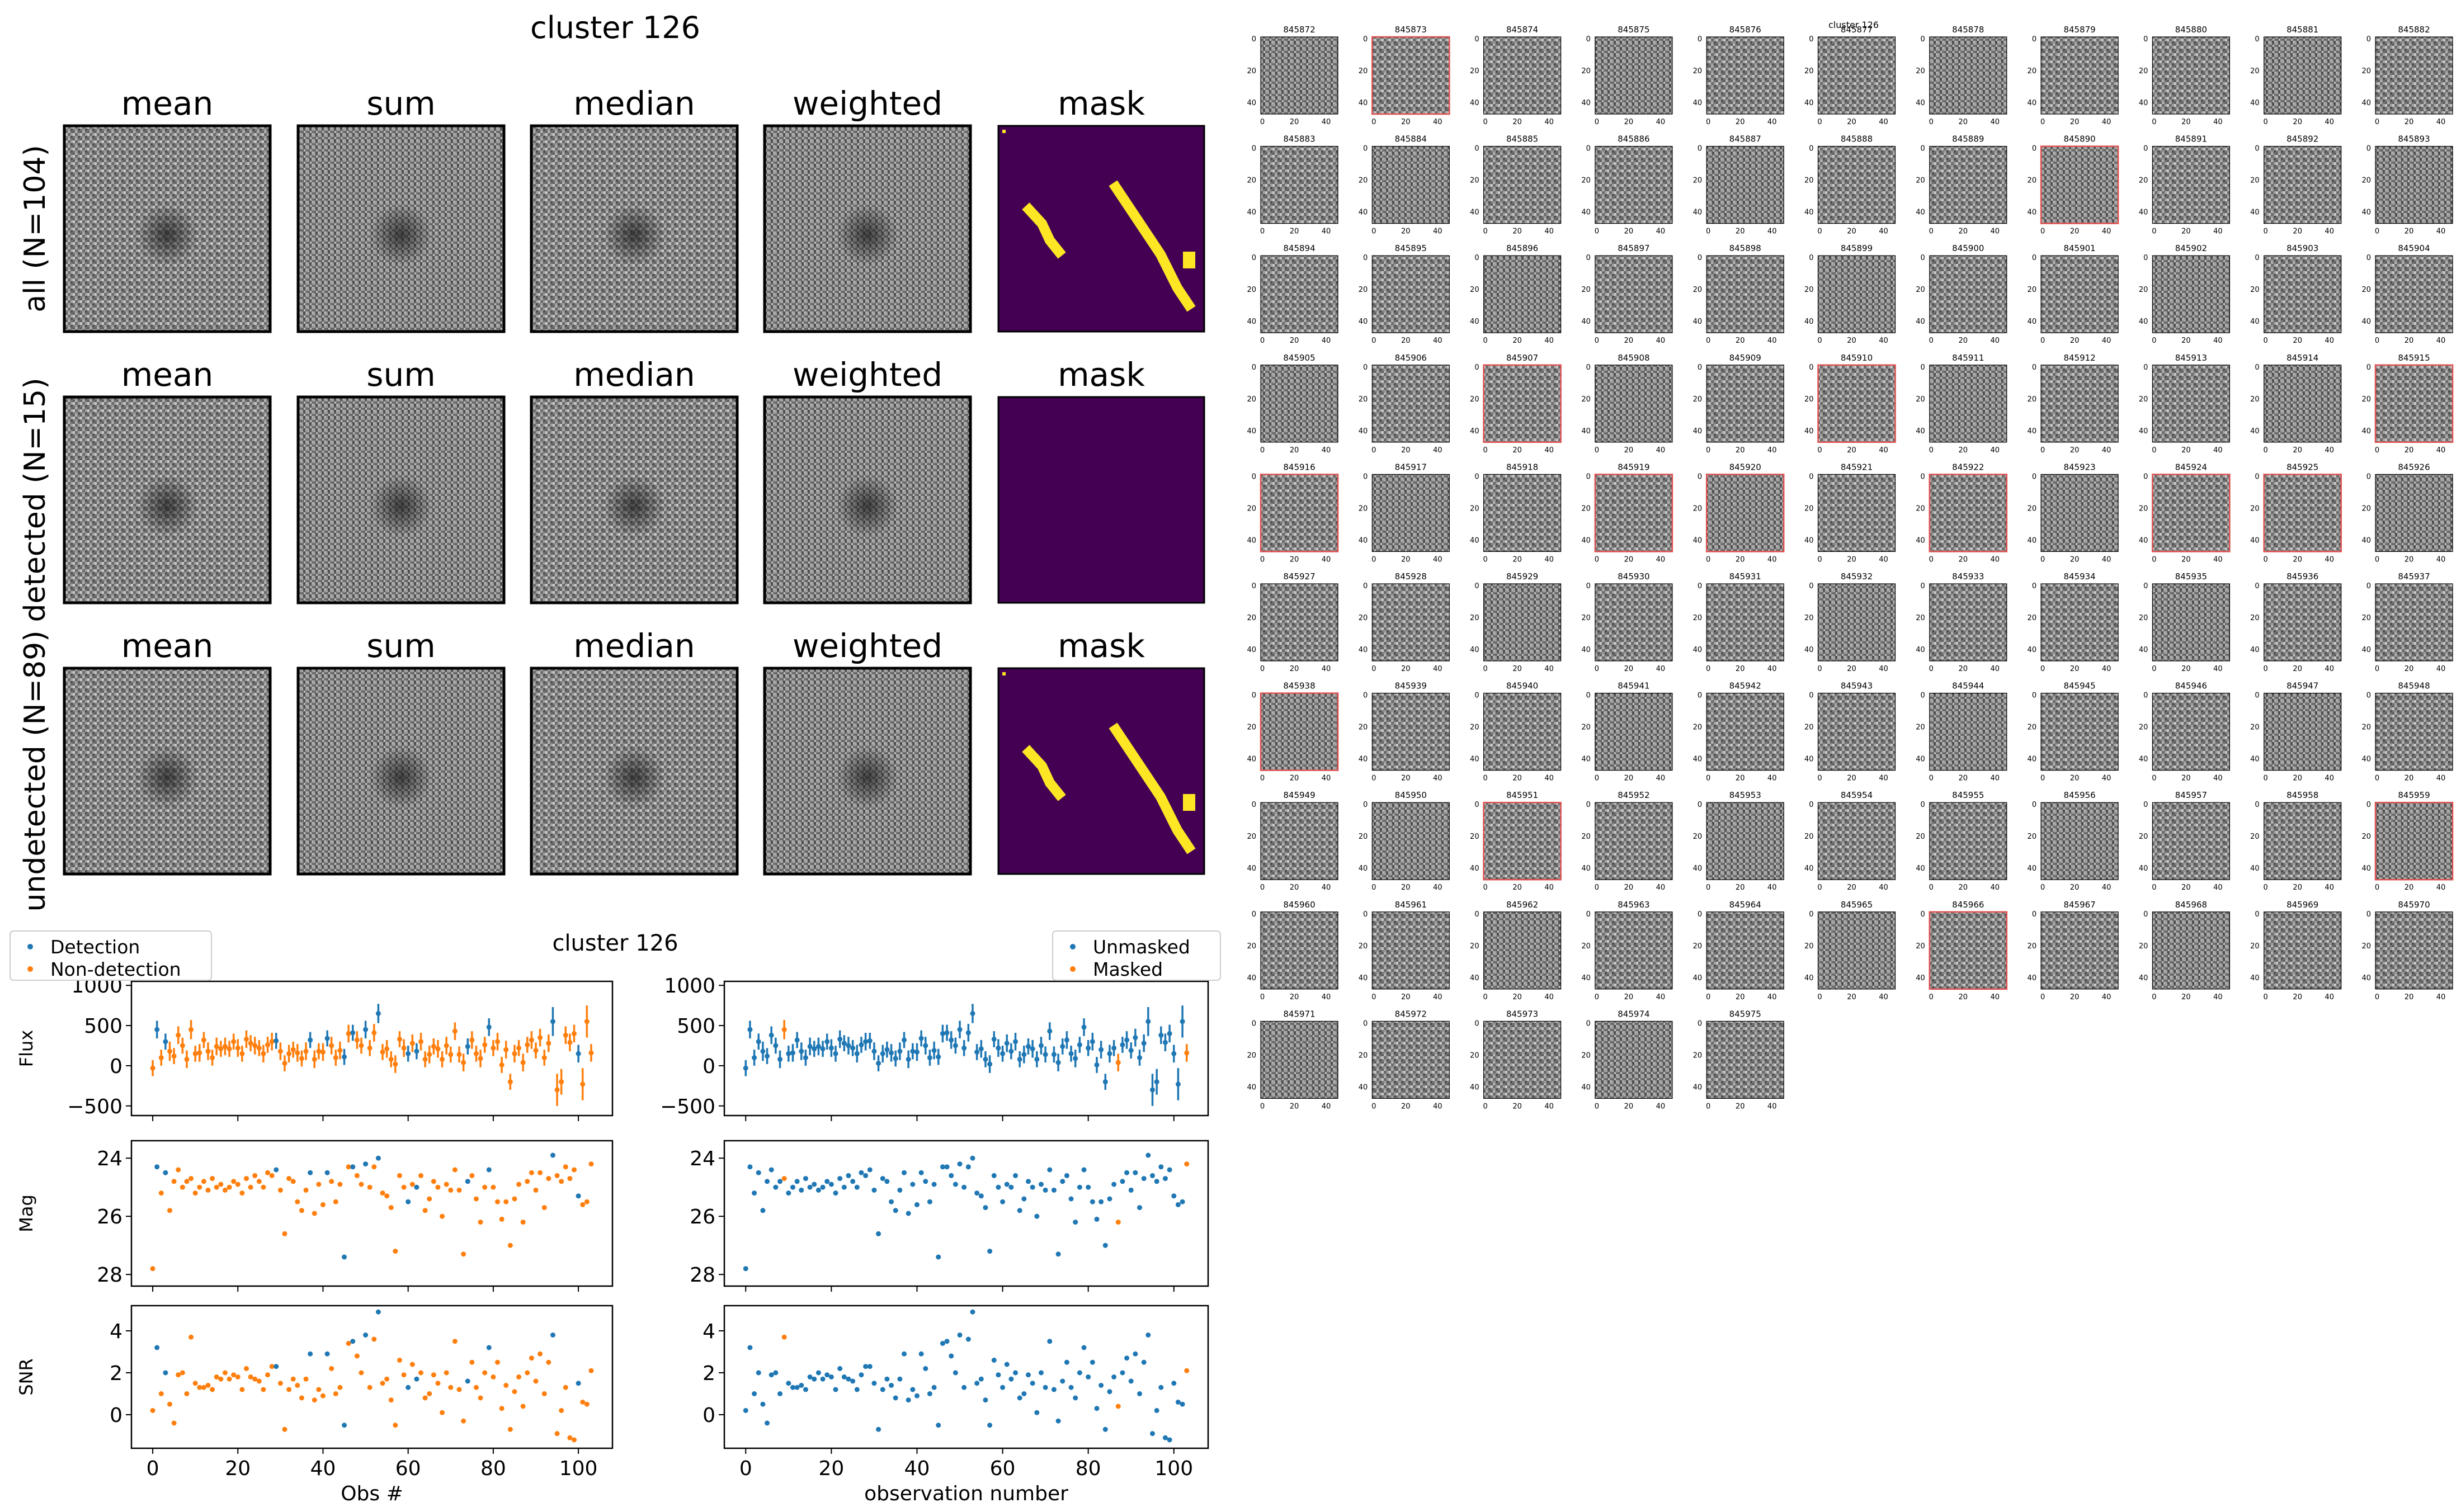 The height and width of the screenshot is (1512, 2461). What do you see at coordinates (2079, 358) in the screenshot?
I see `cutout-id: 845912` at bounding box center [2079, 358].